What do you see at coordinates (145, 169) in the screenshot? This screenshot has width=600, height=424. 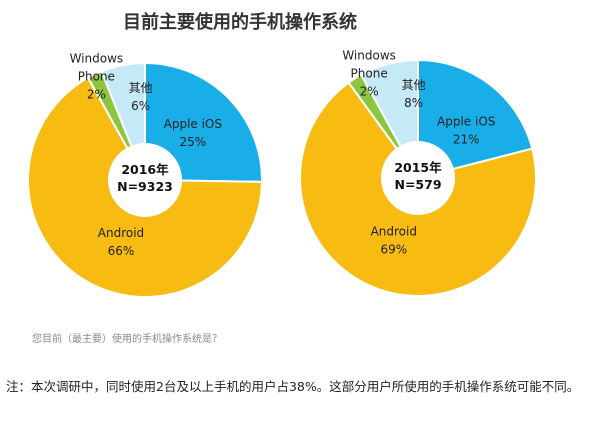 I see `center-year: 2016年` at bounding box center [145, 169].